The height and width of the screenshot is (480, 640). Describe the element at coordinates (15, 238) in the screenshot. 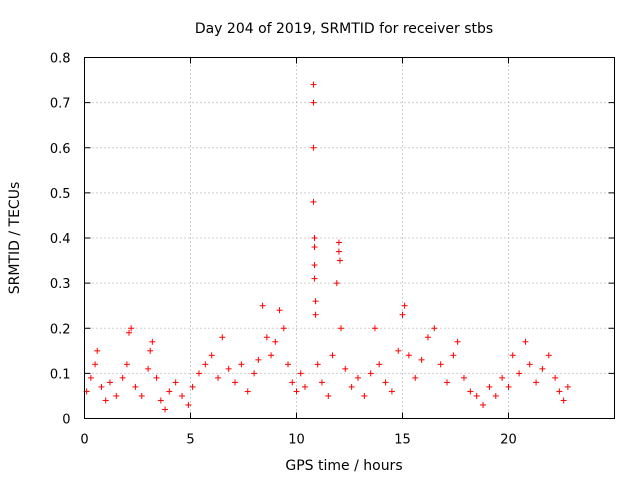

I see `y-axis-title: SRMTID / TECUs` at that location.